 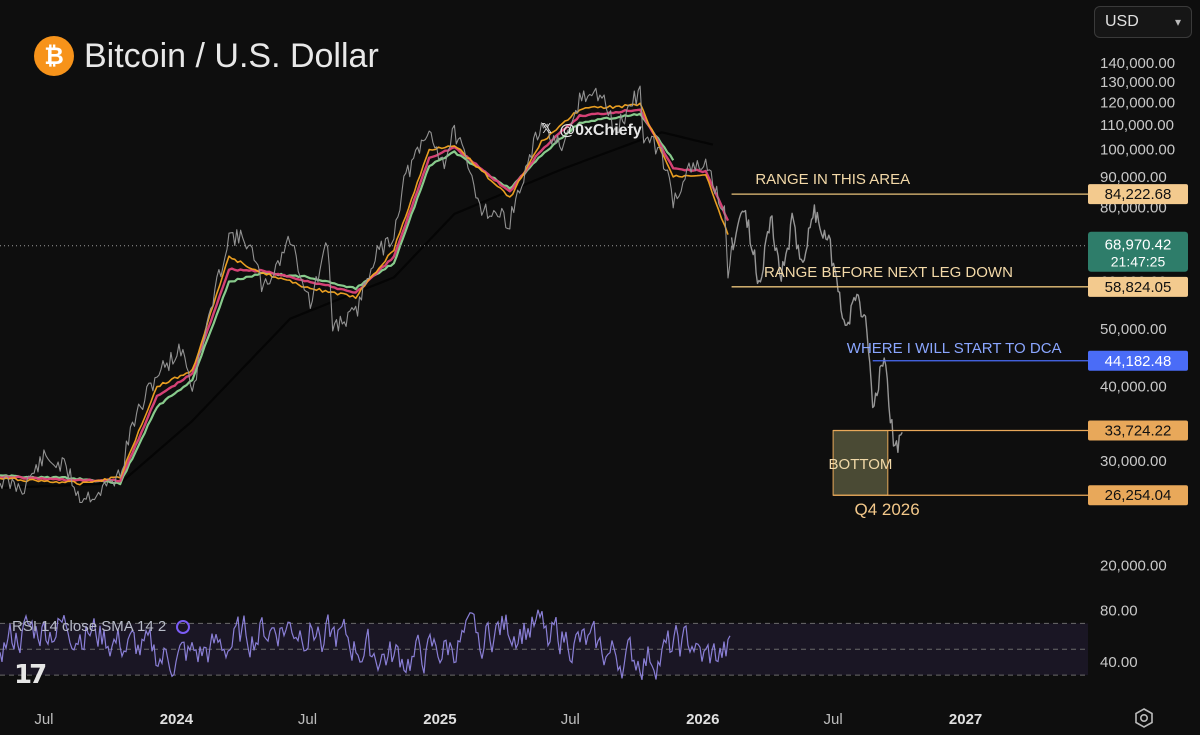 What do you see at coordinates (832, 179) in the screenshot?
I see `level-annotation: RANGE IN THIS AREA` at bounding box center [832, 179].